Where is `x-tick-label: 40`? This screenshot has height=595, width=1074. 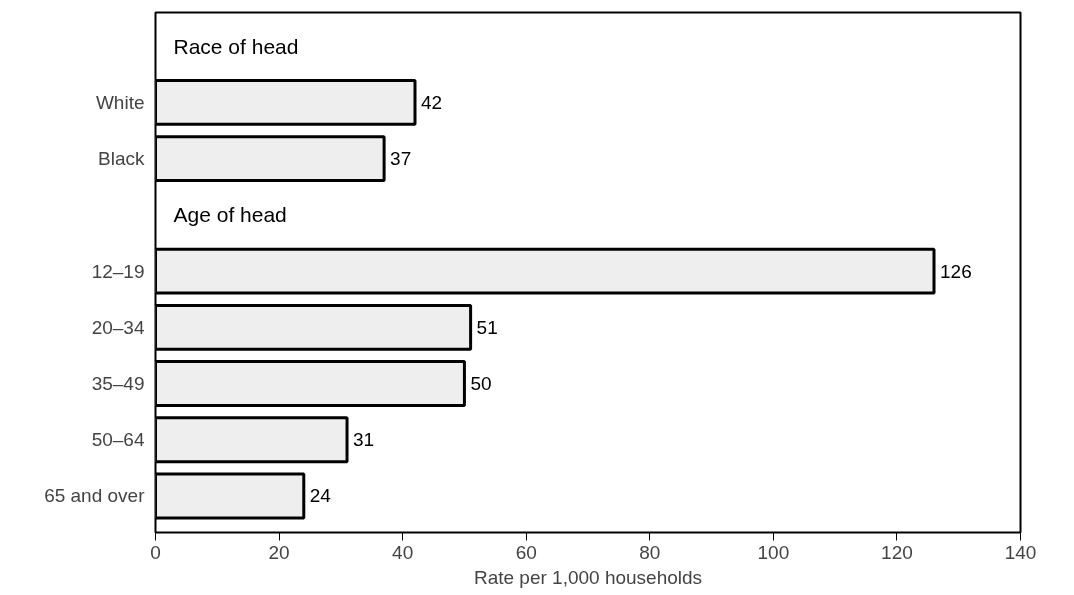
x-tick-label: 40 is located at coordinates (403, 552).